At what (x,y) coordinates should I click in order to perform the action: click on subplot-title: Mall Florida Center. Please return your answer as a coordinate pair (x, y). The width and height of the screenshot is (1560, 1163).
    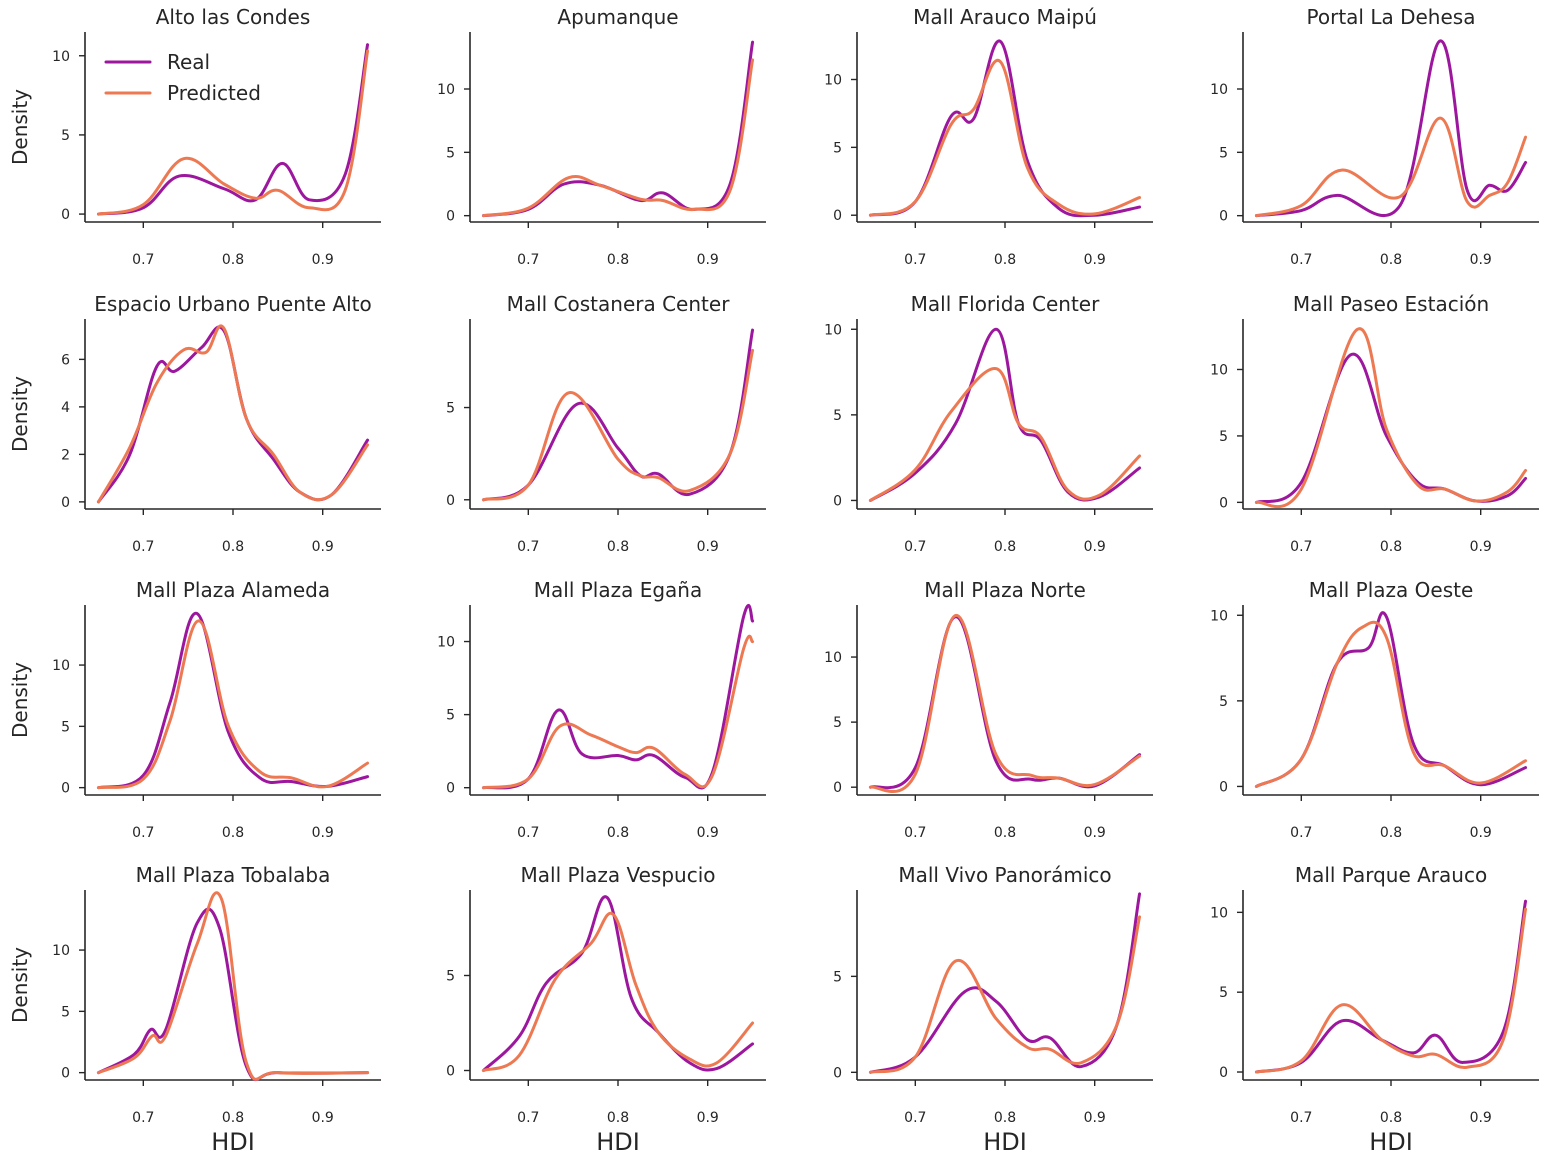
    Looking at the image, I should click on (1005, 304).